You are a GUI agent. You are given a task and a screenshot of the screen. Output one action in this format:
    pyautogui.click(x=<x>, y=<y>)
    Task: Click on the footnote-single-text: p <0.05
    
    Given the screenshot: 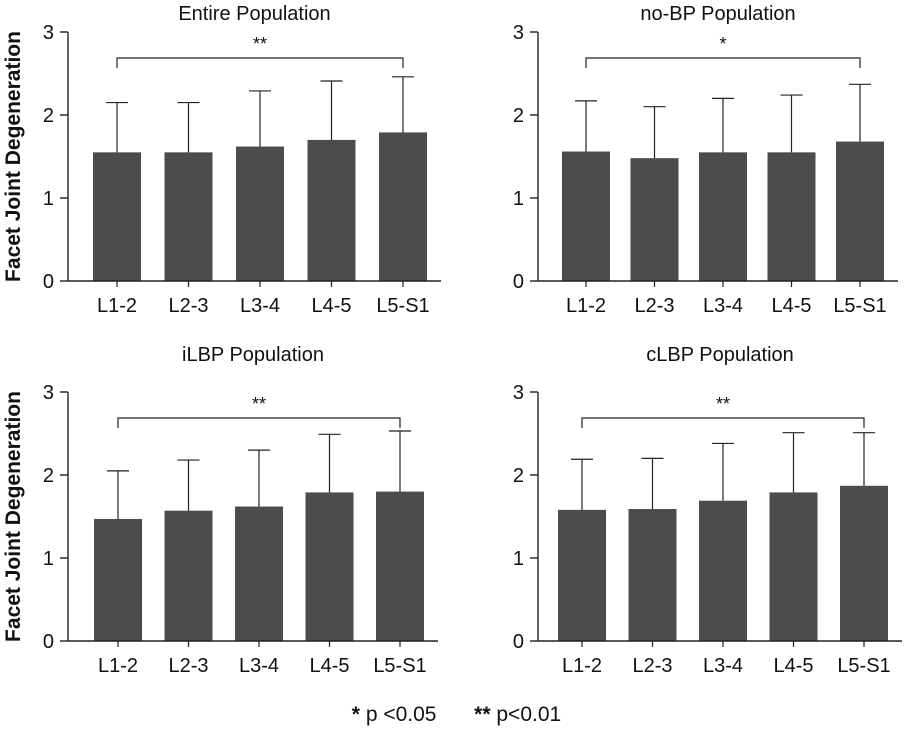 What is the action you would take?
    pyautogui.click(x=401, y=714)
    